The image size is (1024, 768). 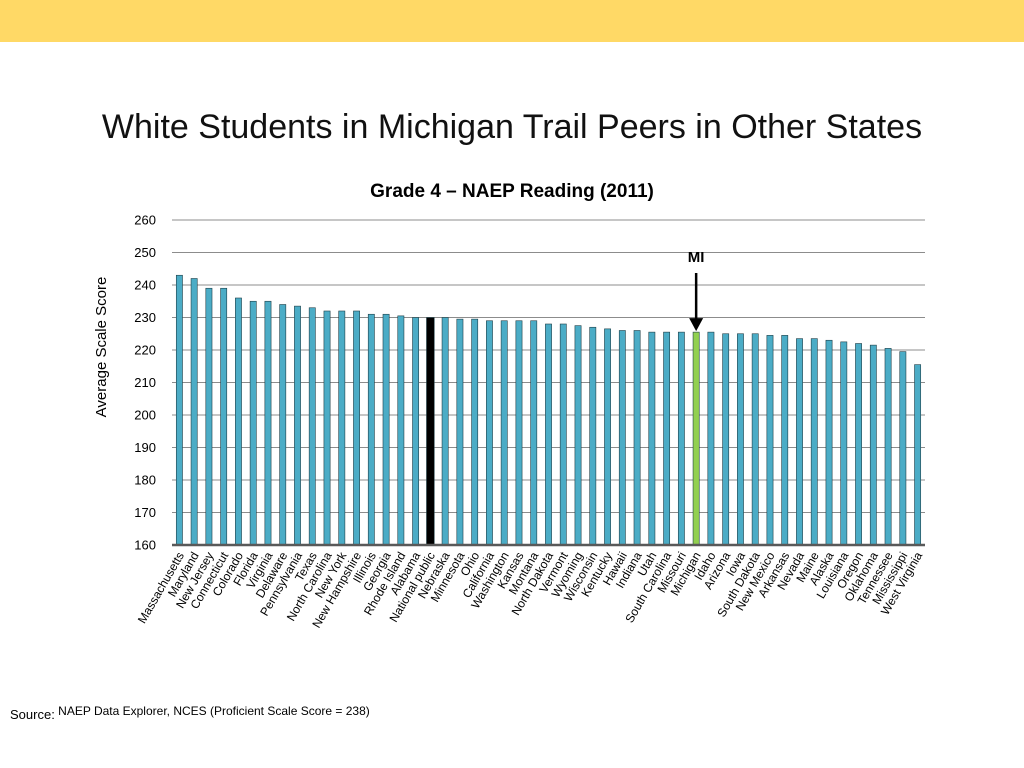 What do you see at coordinates (873, 445) in the screenshot?
I see `bar-oklahoma` at bounding box center [873, 445].